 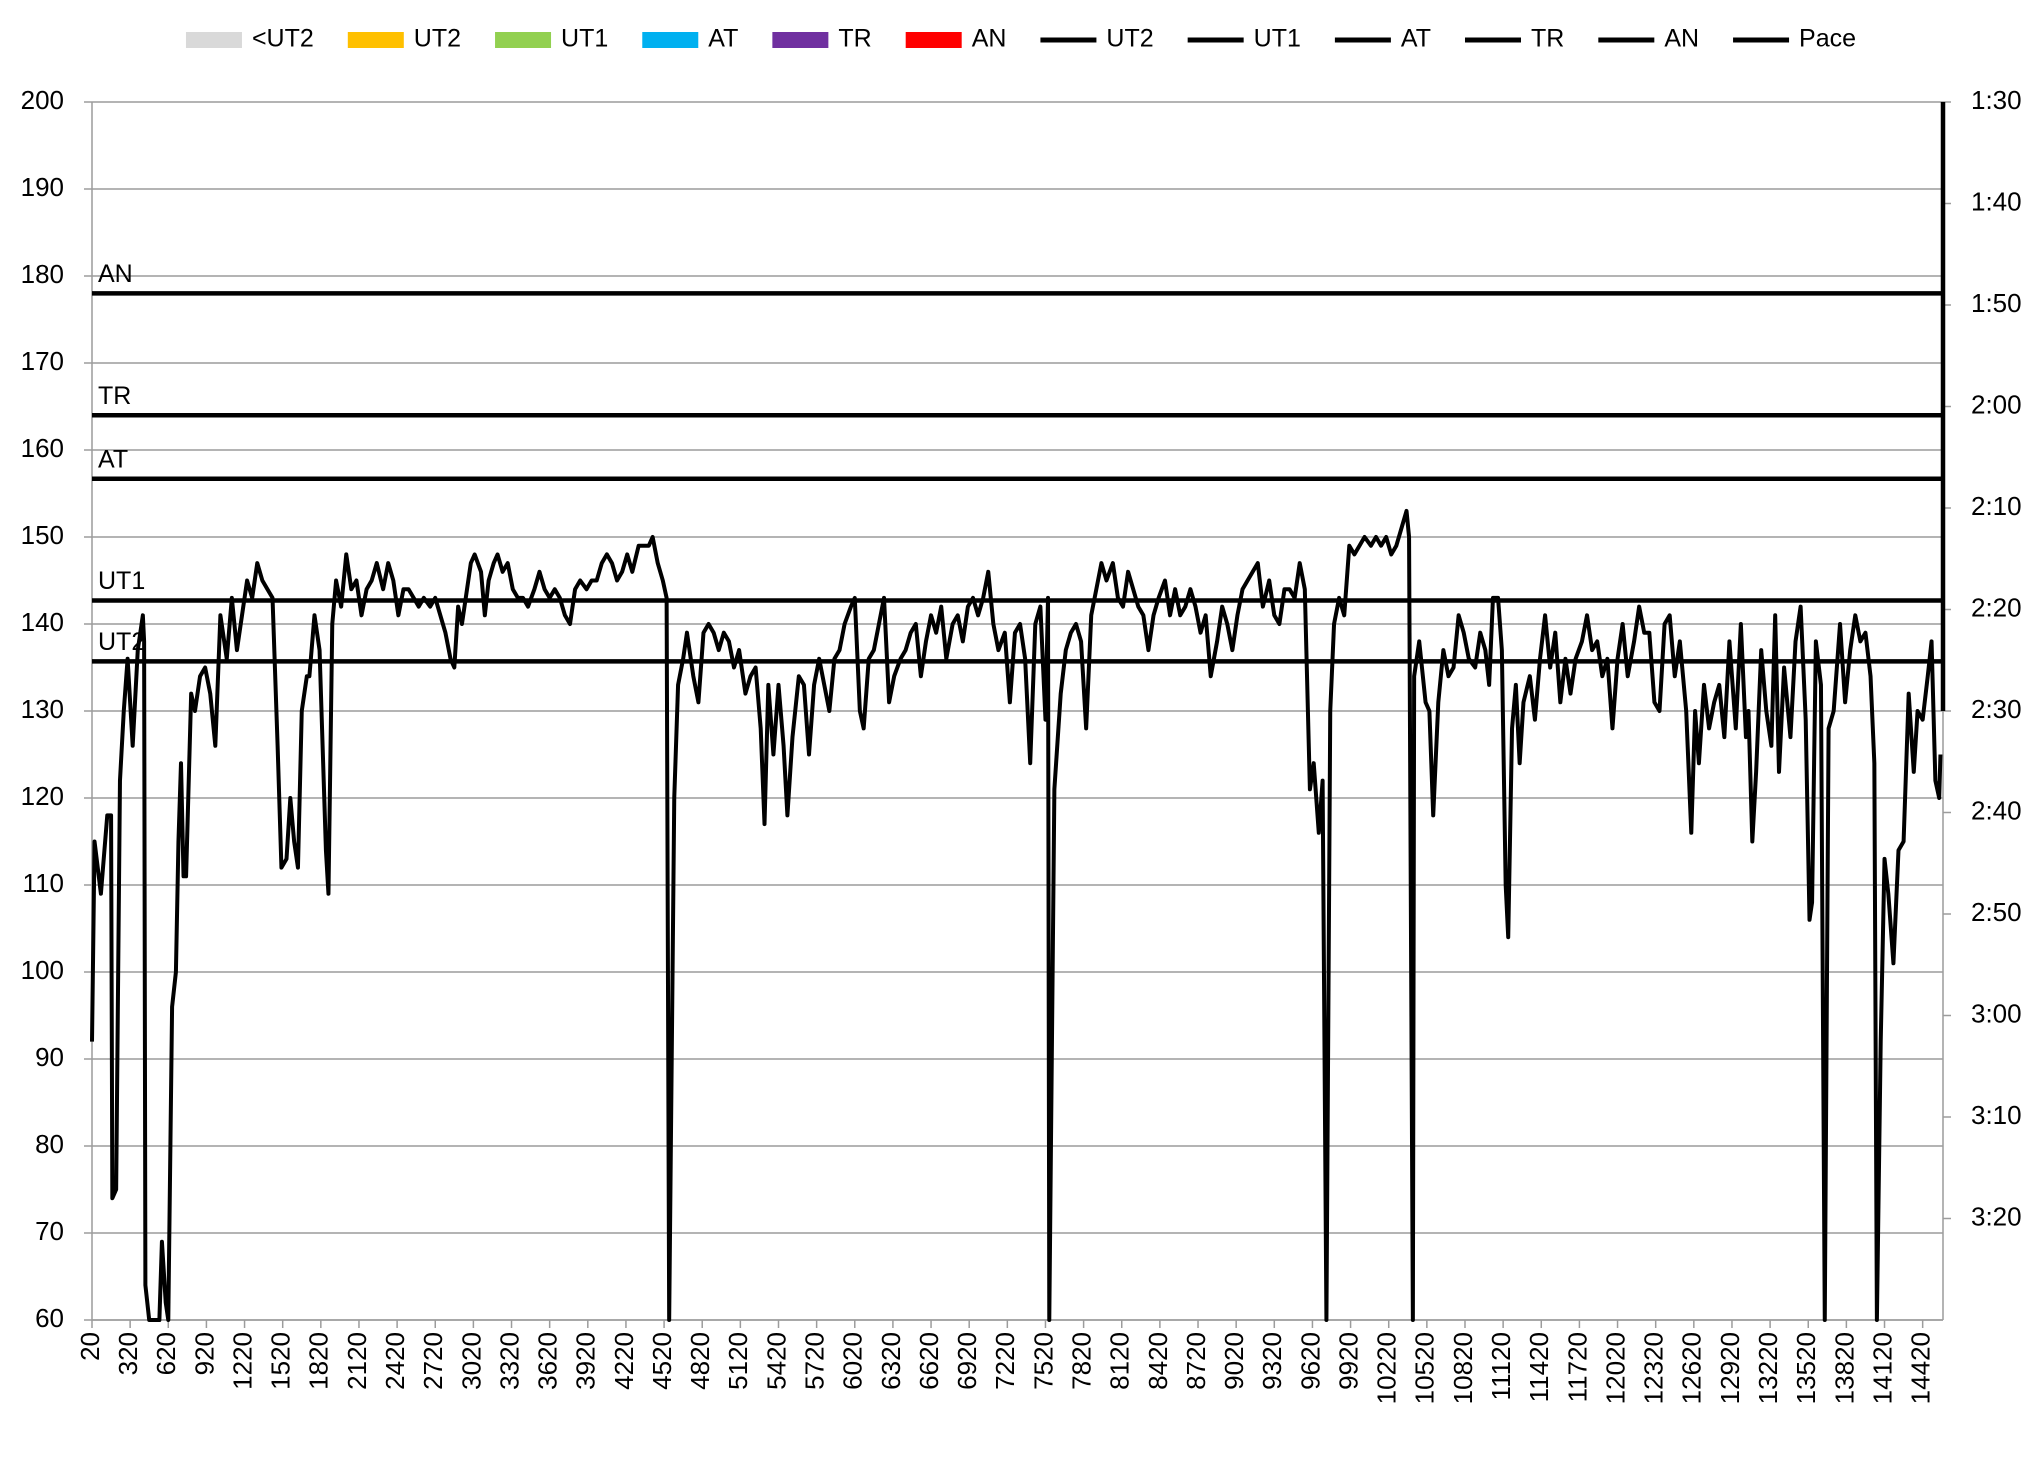 I want to click on x-tick-label: 9320, so click(x=1272, y=1361).